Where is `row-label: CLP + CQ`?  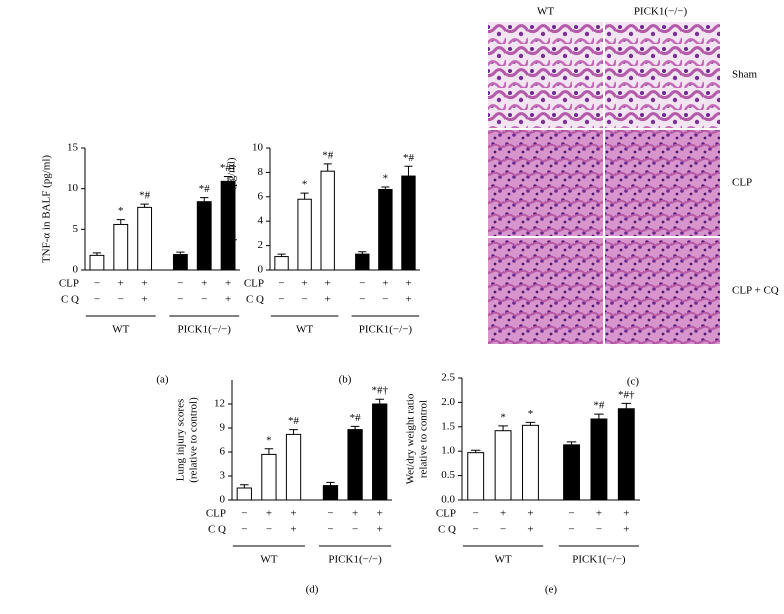
row-label: CLP + CQ is located at coordinates (755, 291).